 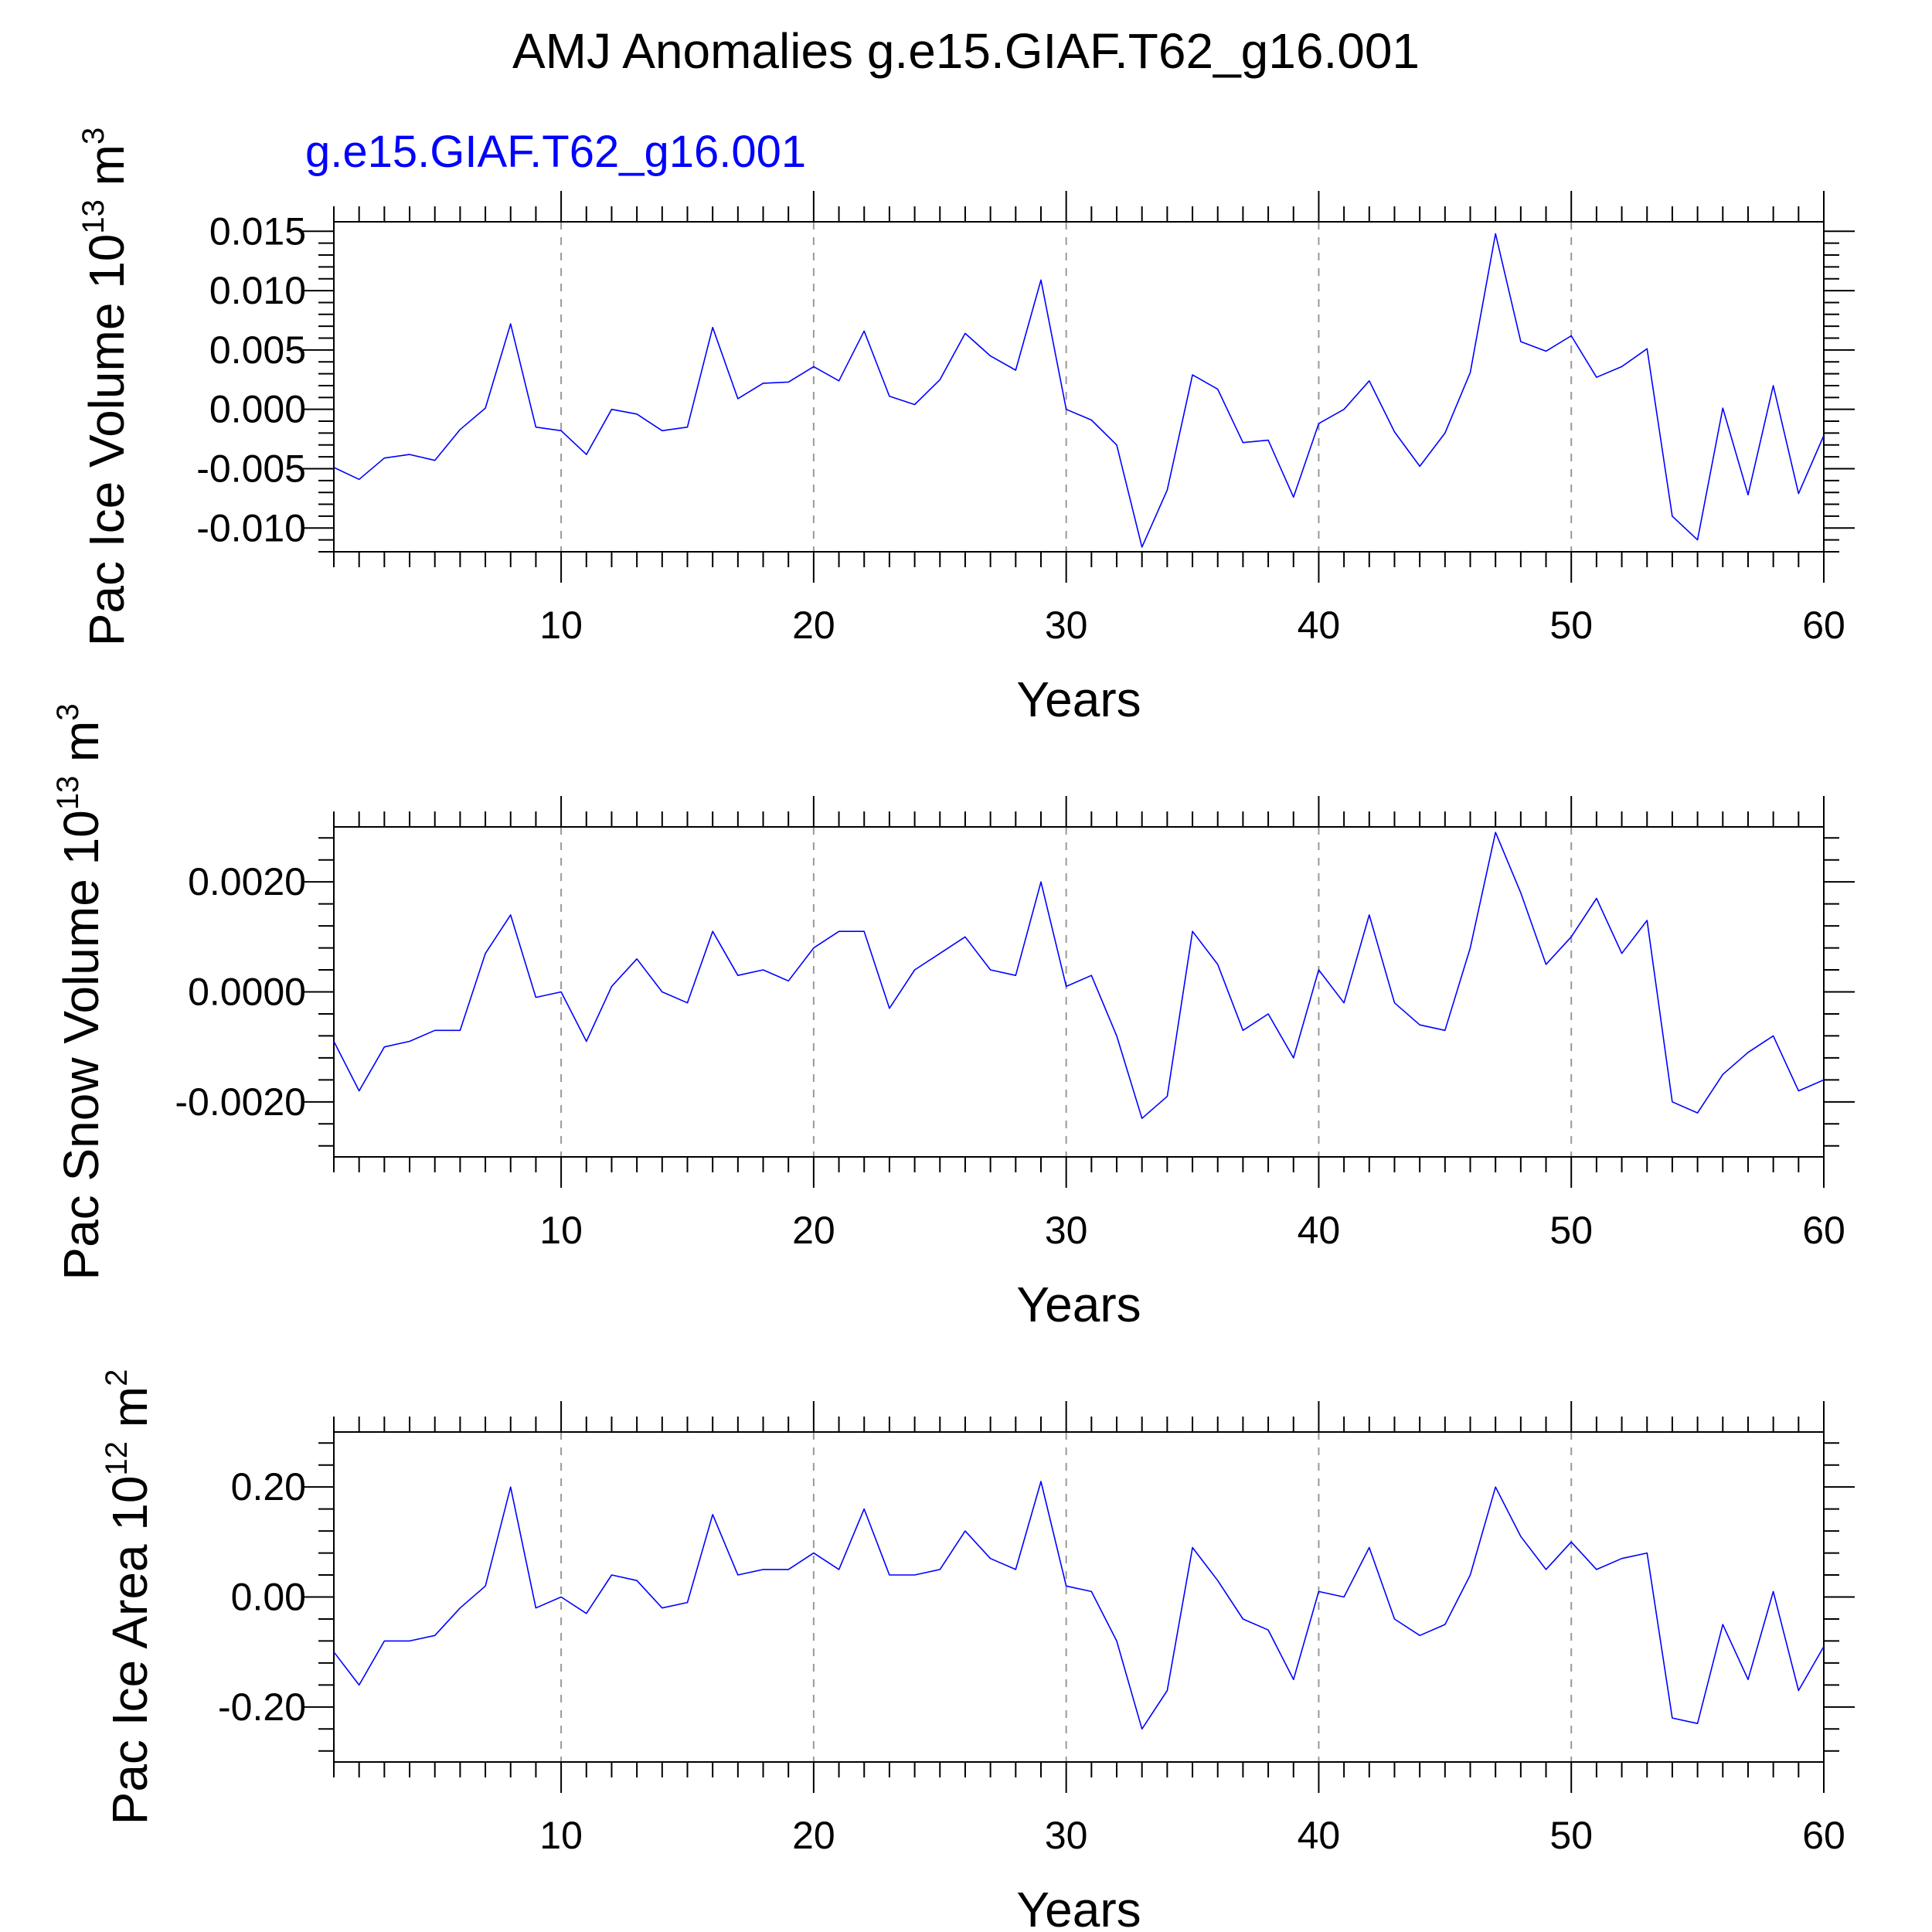 What do you see at coordinates (257, 231) in the screenshot?
I see `y-tick-label: 0.015` at bounding box center [257, 231].